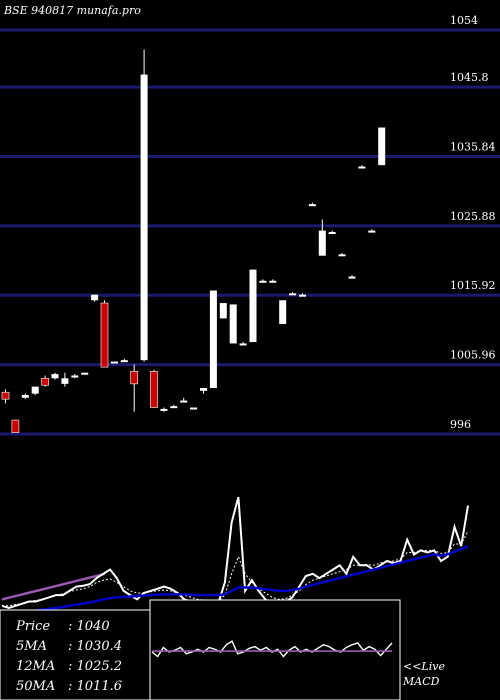 This screenshot has width=500, height=700. Describe the element at coordinates (469, 77) in the screenshot. I see `y-tick-label: 1045.8` at that location.